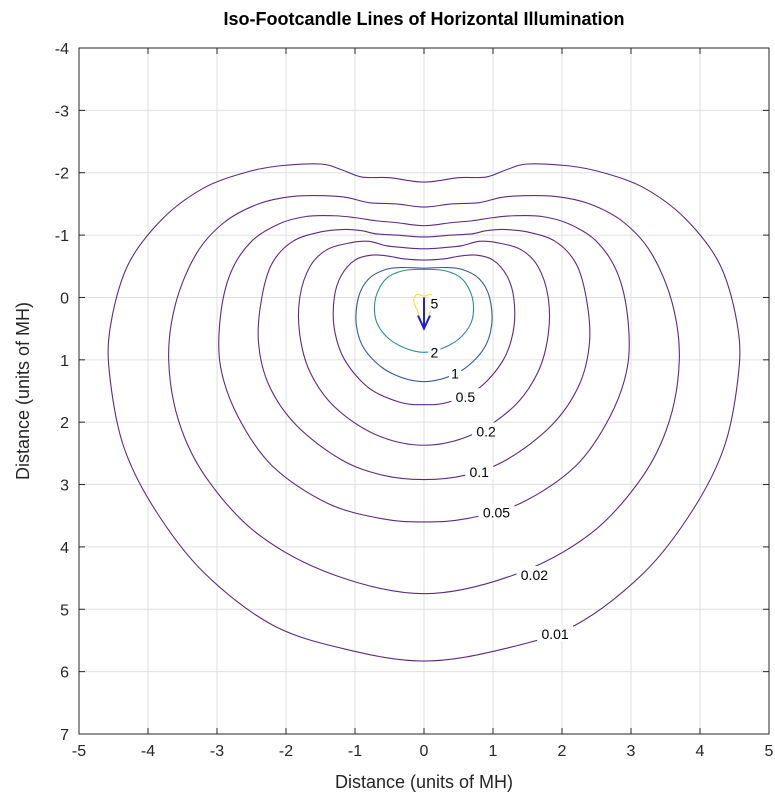  I want to click on contour-label-0.01: 0.01, so click(554, 634).